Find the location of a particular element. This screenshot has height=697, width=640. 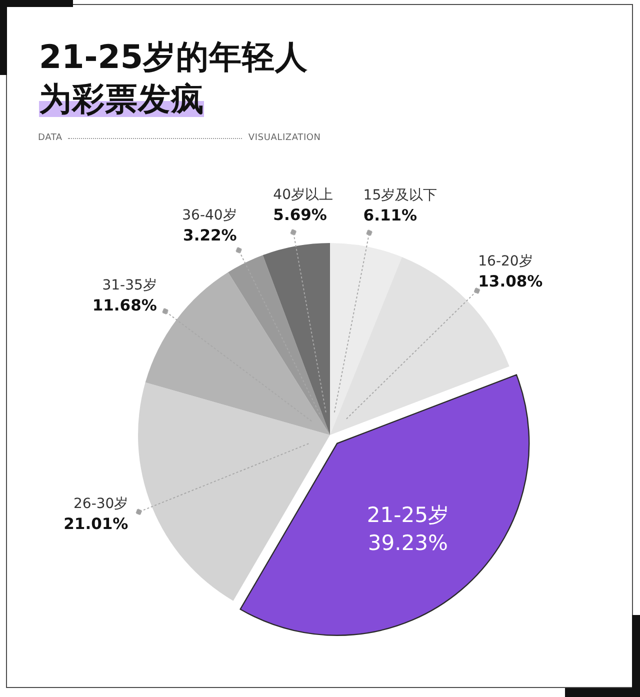

data-label: 21.01% is located at coordinates (96, 523).